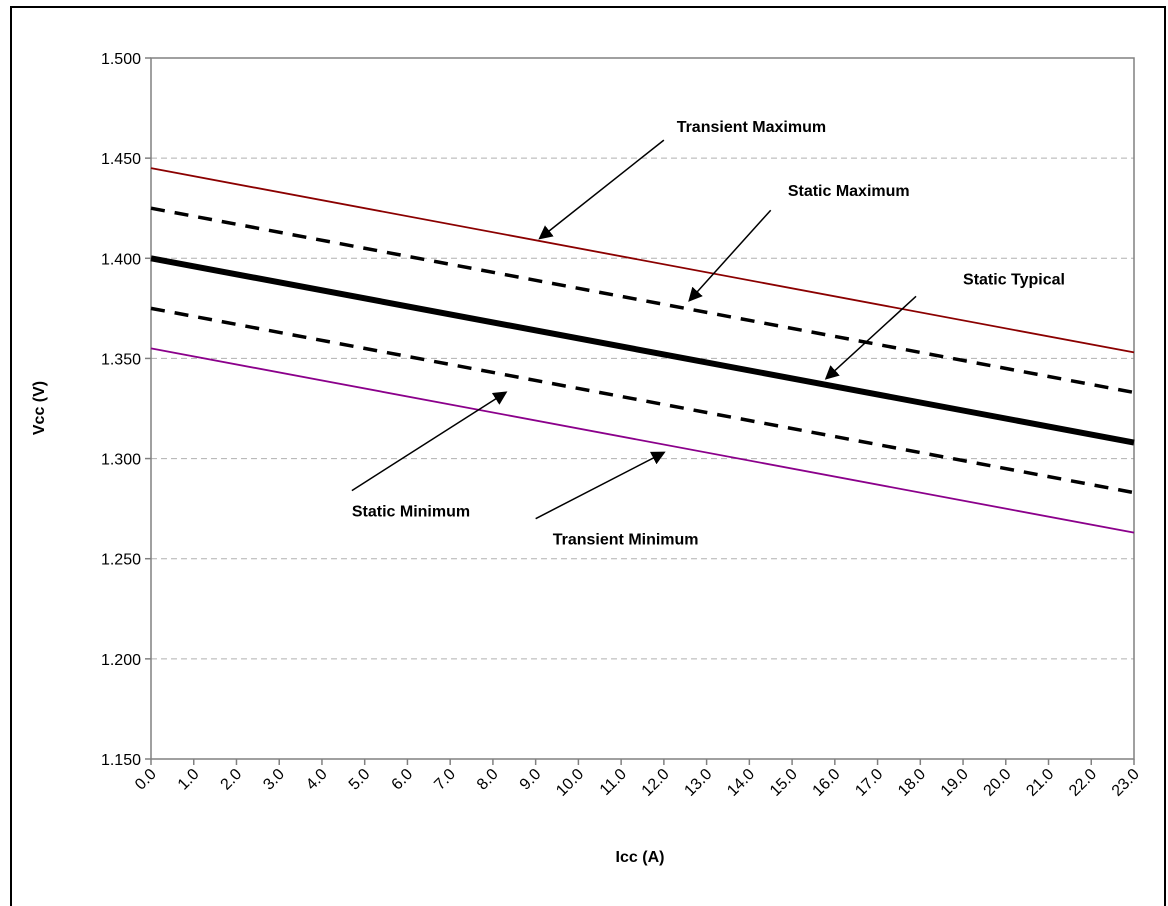 This screenshot has height=906, width=1168. I want to click on annotation-label: Static Maximum, so click(849, 191).